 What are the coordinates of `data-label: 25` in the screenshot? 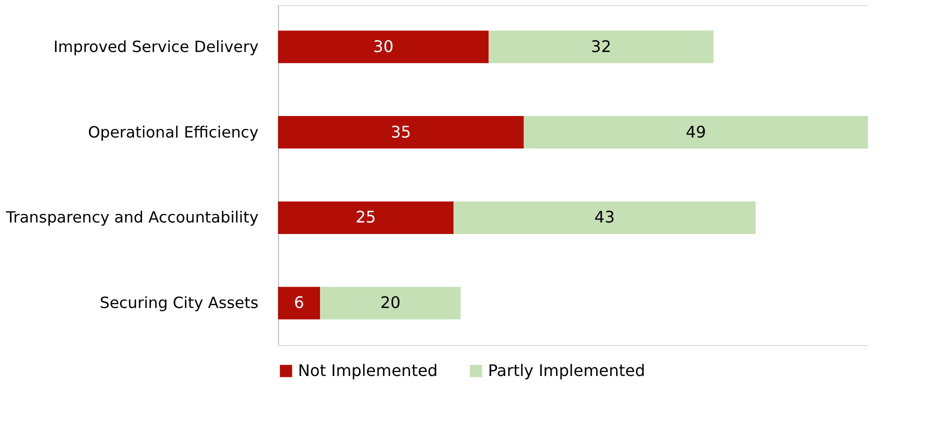 It's located at (366, 217).